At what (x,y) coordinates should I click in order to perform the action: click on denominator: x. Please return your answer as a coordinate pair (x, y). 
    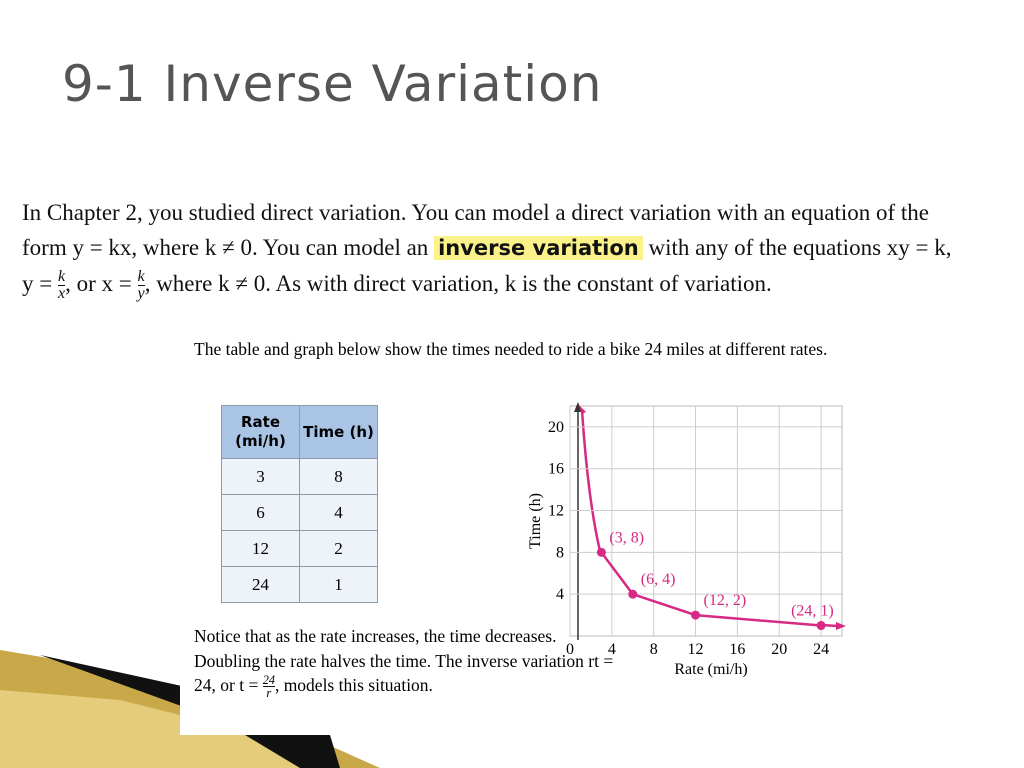
    Looking at the image, I should click on (61, 294).